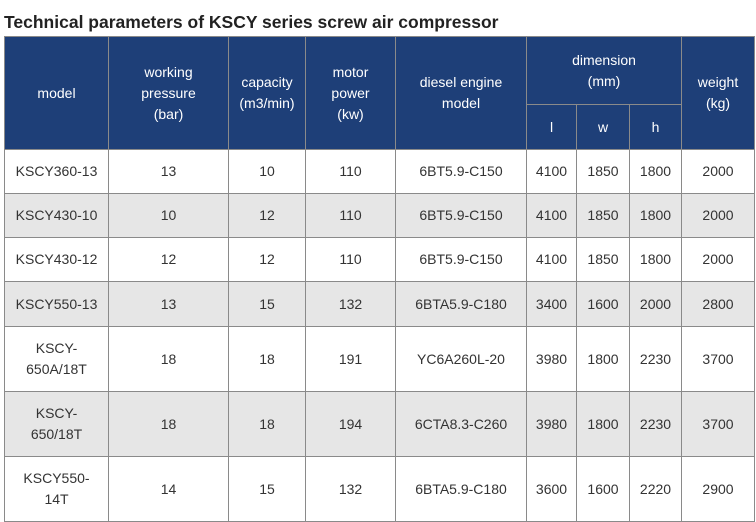 The width and height of the screenshot is (756, 522). What do you see at coordinates (168, 259) in the screenshot?
I see `cell-working-pressure: 12` at bounding box center [168, 259].